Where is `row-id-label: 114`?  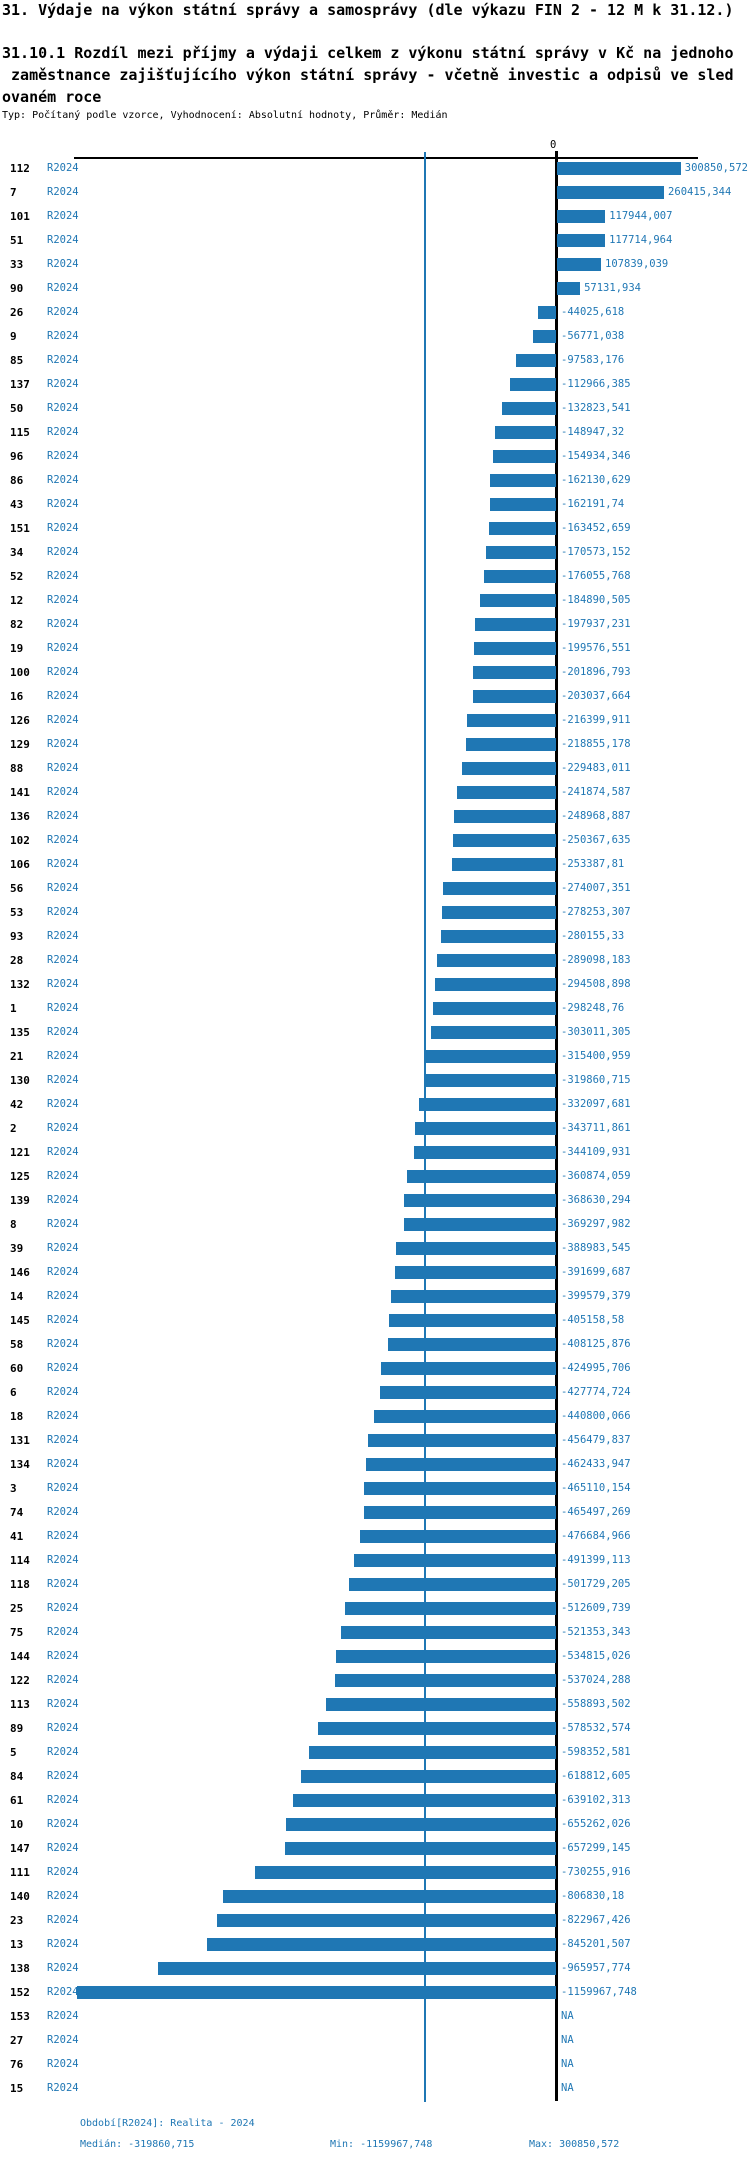 row-id-label: 114 is located at coordinates (20, 1560).